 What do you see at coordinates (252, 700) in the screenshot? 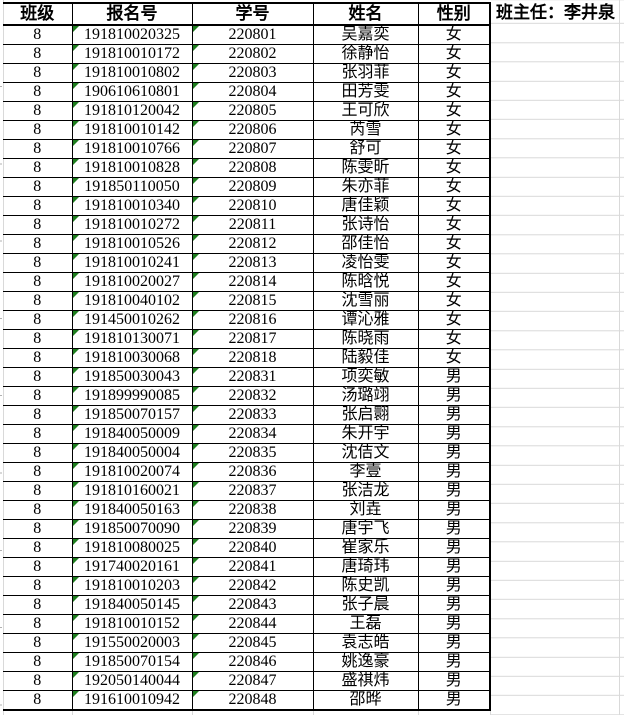
I see `cell-student_no: 220848` at bounding box center [252, 700].